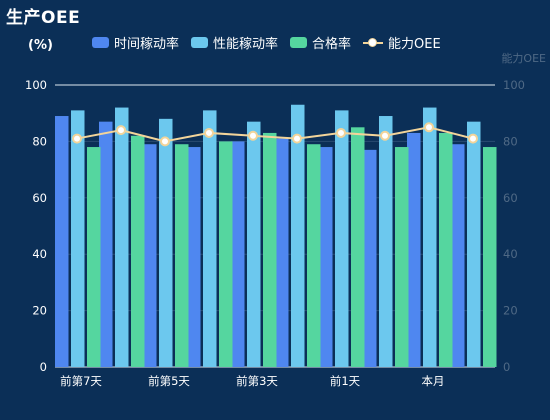 Image resolution: width=550 pixels, height=420 pixels. I want to click on legend-label-capacity-oee: 能力OEE, so click(414, 44).